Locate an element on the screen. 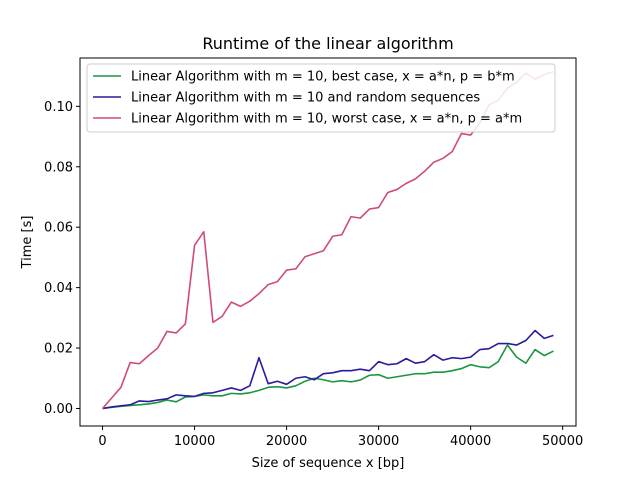 Image resolution: width=640 pixels, height=480 pixels. y-tick-label: 0.10 is located at coordinates (58, 107).